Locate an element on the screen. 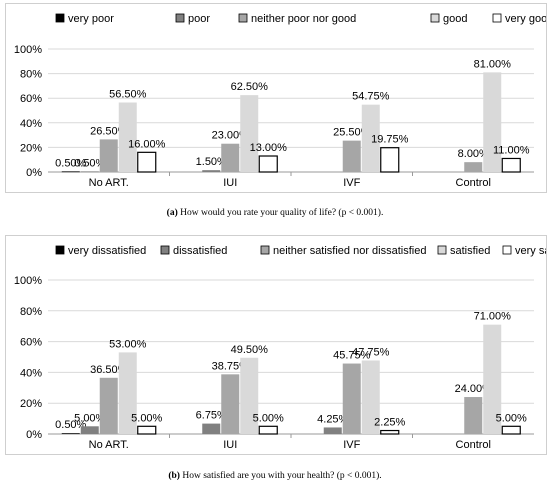  data-label: 36.50% is located at coordinates (109, 370).